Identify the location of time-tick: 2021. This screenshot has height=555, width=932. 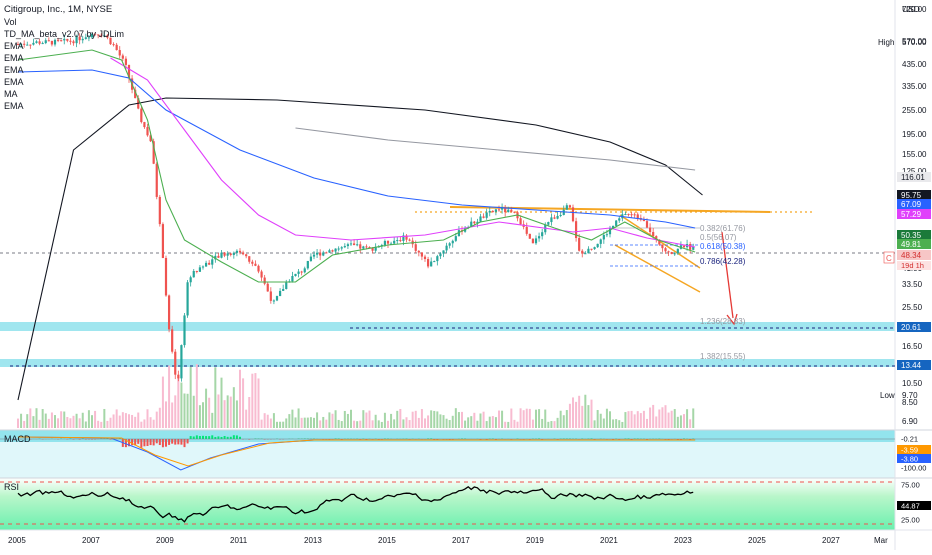
(609, 540).